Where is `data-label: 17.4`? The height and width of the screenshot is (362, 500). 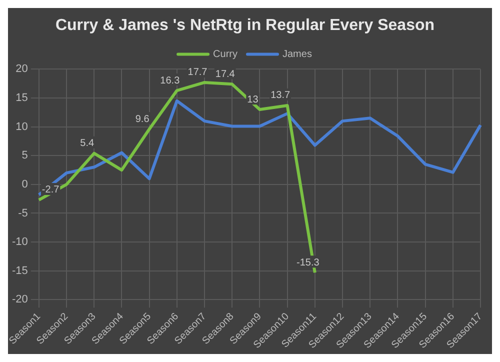 data-label: 17.4 is located at coordinates (225, 74).